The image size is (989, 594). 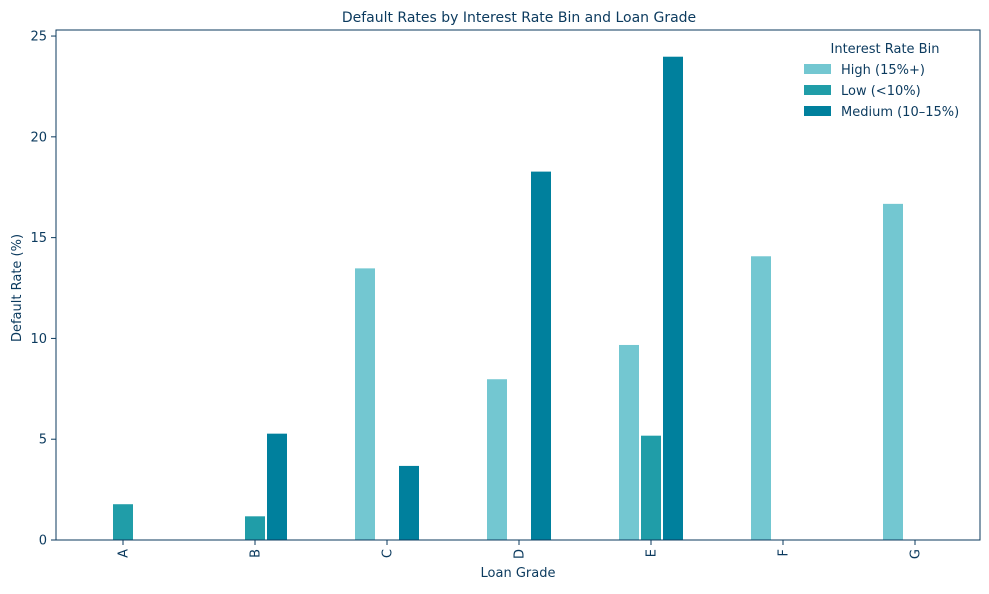 I want to click on x-tick-label-C: C, so click(x=388, y=553).